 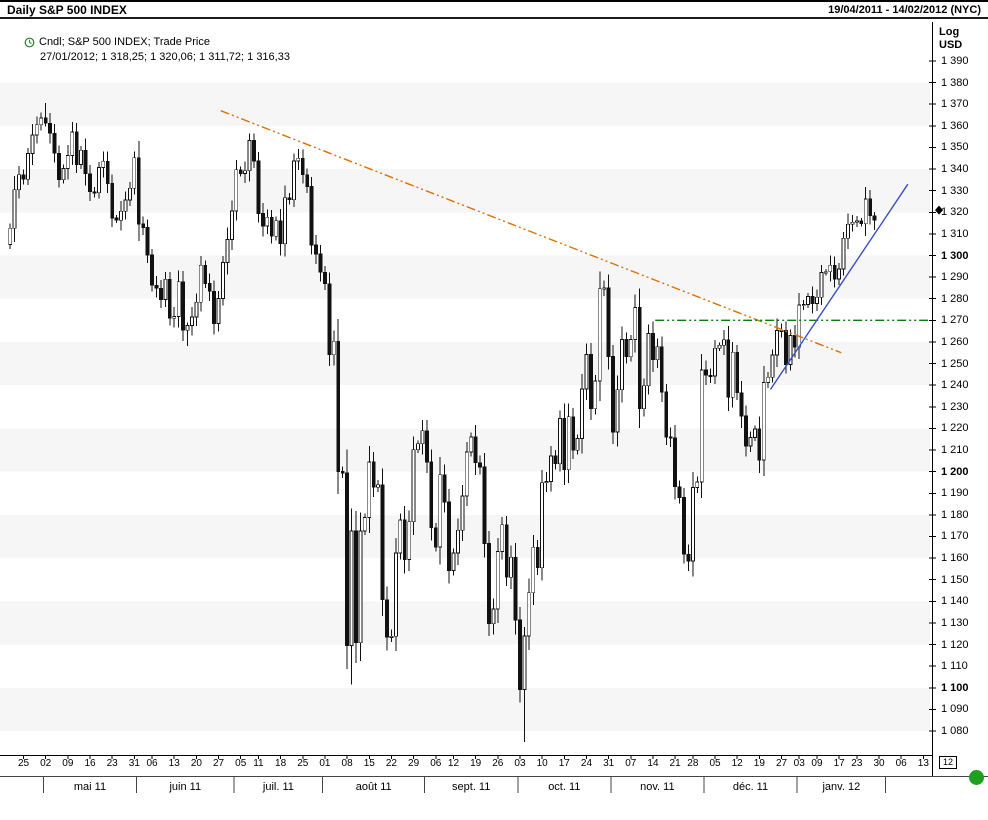 What do you see at coordinates (609, 763) in the screenshot?
I see `date-tick-label: 31` at bounding box center [609, 763].